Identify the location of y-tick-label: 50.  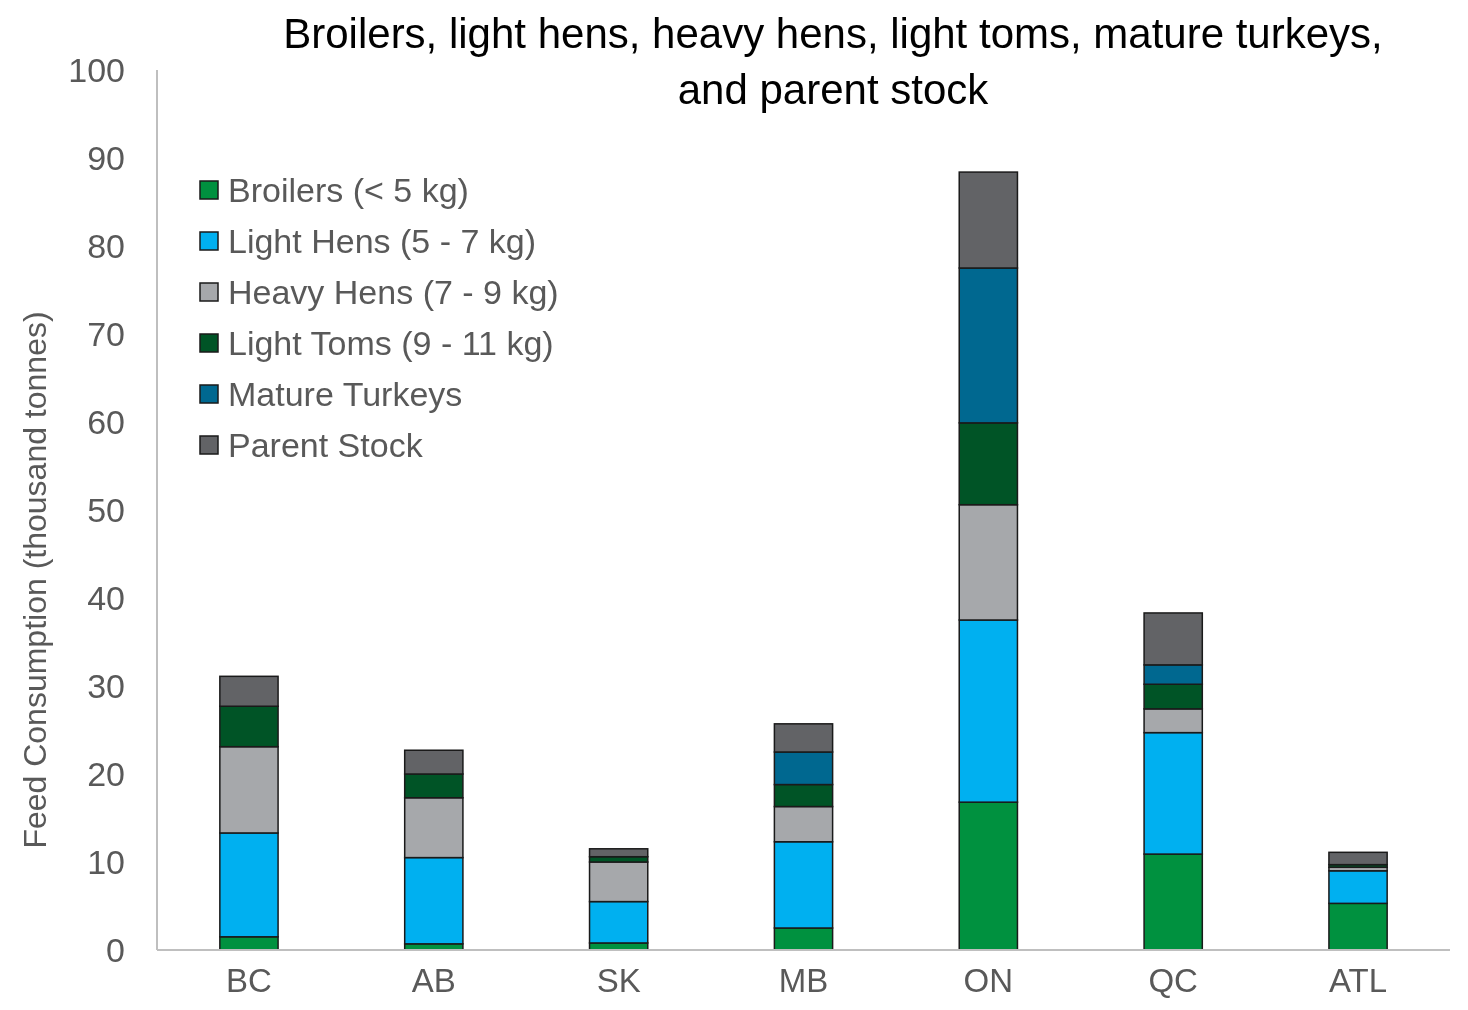
(106, 509).